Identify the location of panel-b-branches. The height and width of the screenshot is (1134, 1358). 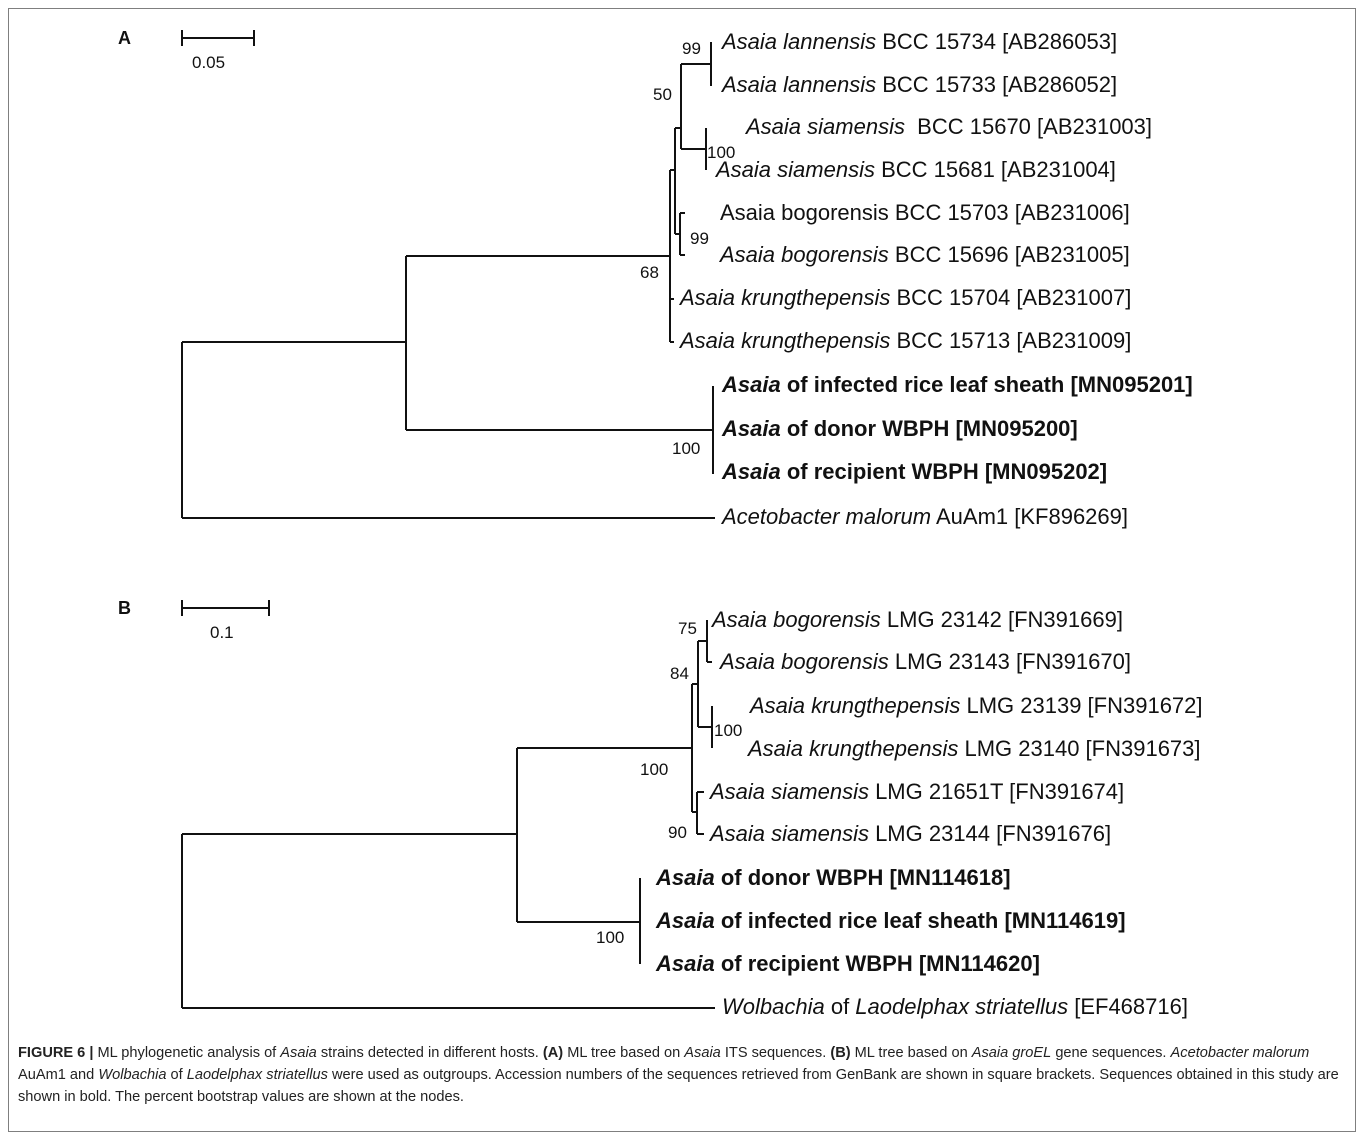
(448, 814).